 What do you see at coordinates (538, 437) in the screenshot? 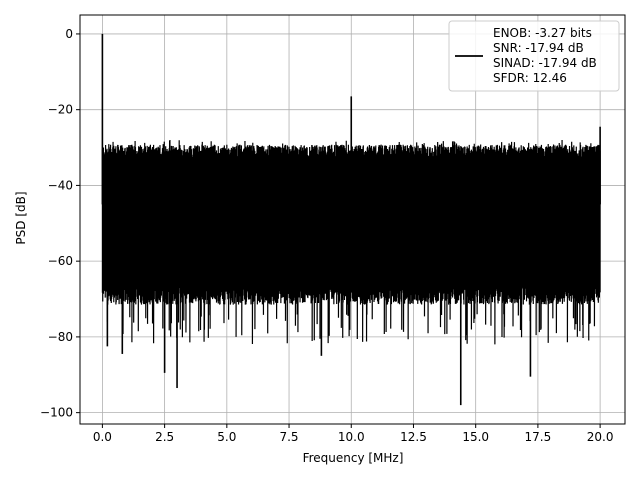
I see `x-tick-label: 17.5` at bounding box center [538, 437].